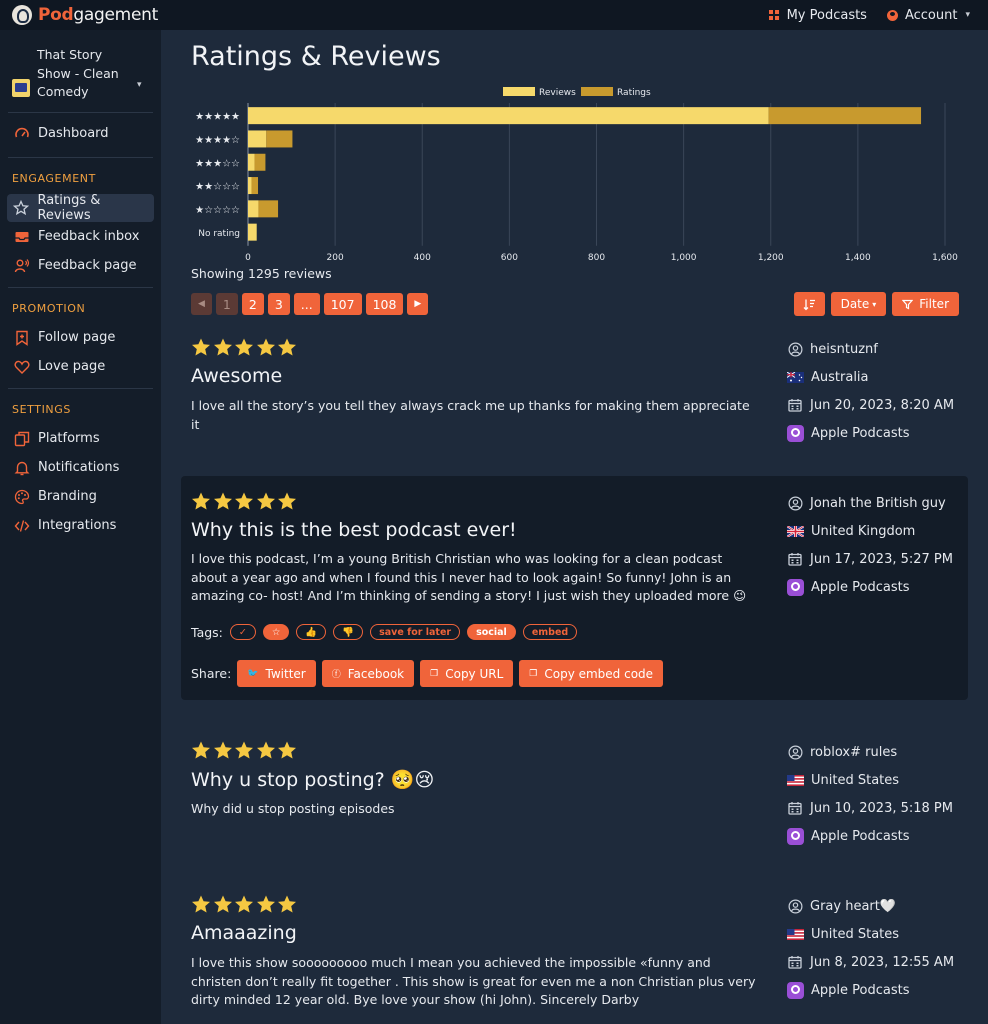 The image size is (988, 1024). I want to click on copy-icon, so click(21, 438).